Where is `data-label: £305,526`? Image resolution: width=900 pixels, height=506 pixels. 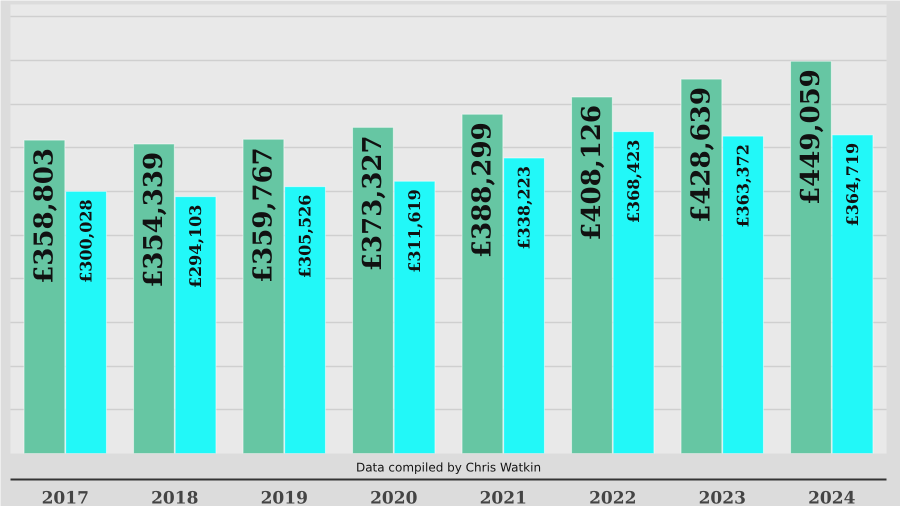 data-label: £305,526 is located at coordinates (305, 236).